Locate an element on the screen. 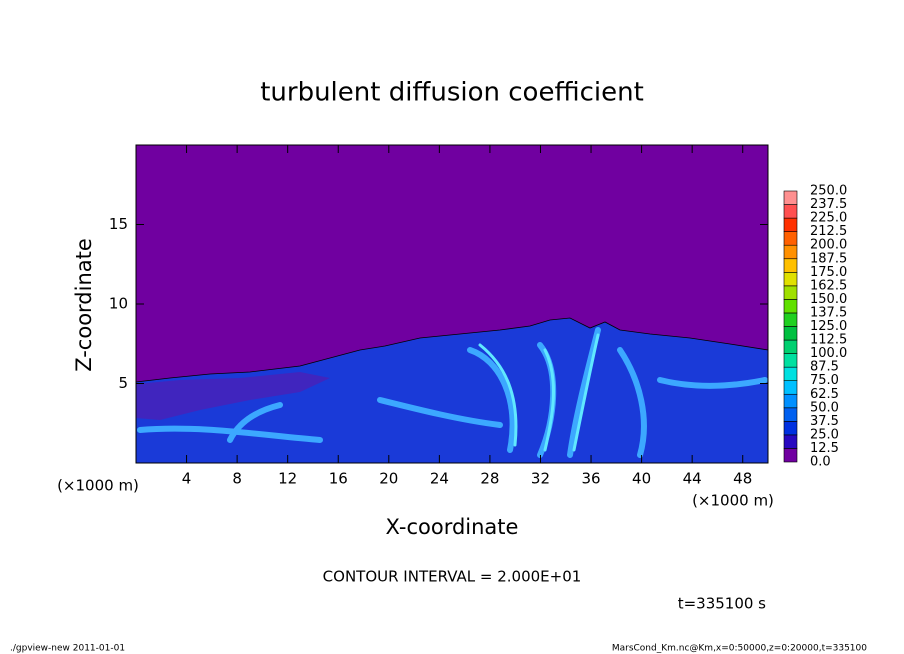 The height and width of the screenshot is (654, 904). time-label: t=335100 s is located at coordinates (722, 604).